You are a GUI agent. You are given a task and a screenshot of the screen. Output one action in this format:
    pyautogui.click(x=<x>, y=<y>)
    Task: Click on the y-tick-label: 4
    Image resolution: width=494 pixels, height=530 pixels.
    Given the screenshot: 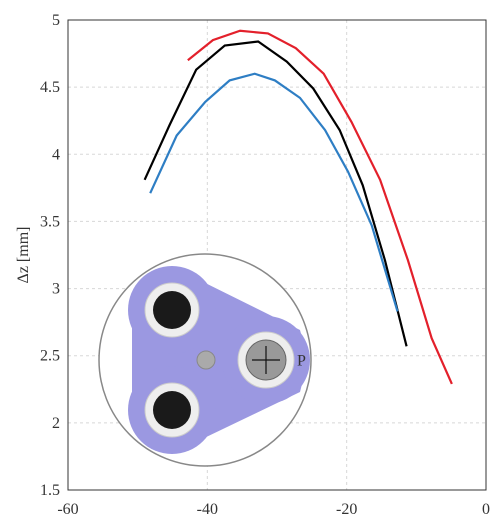 What is the action you would take?
    pyautogui.click(x=56, y=154)
    